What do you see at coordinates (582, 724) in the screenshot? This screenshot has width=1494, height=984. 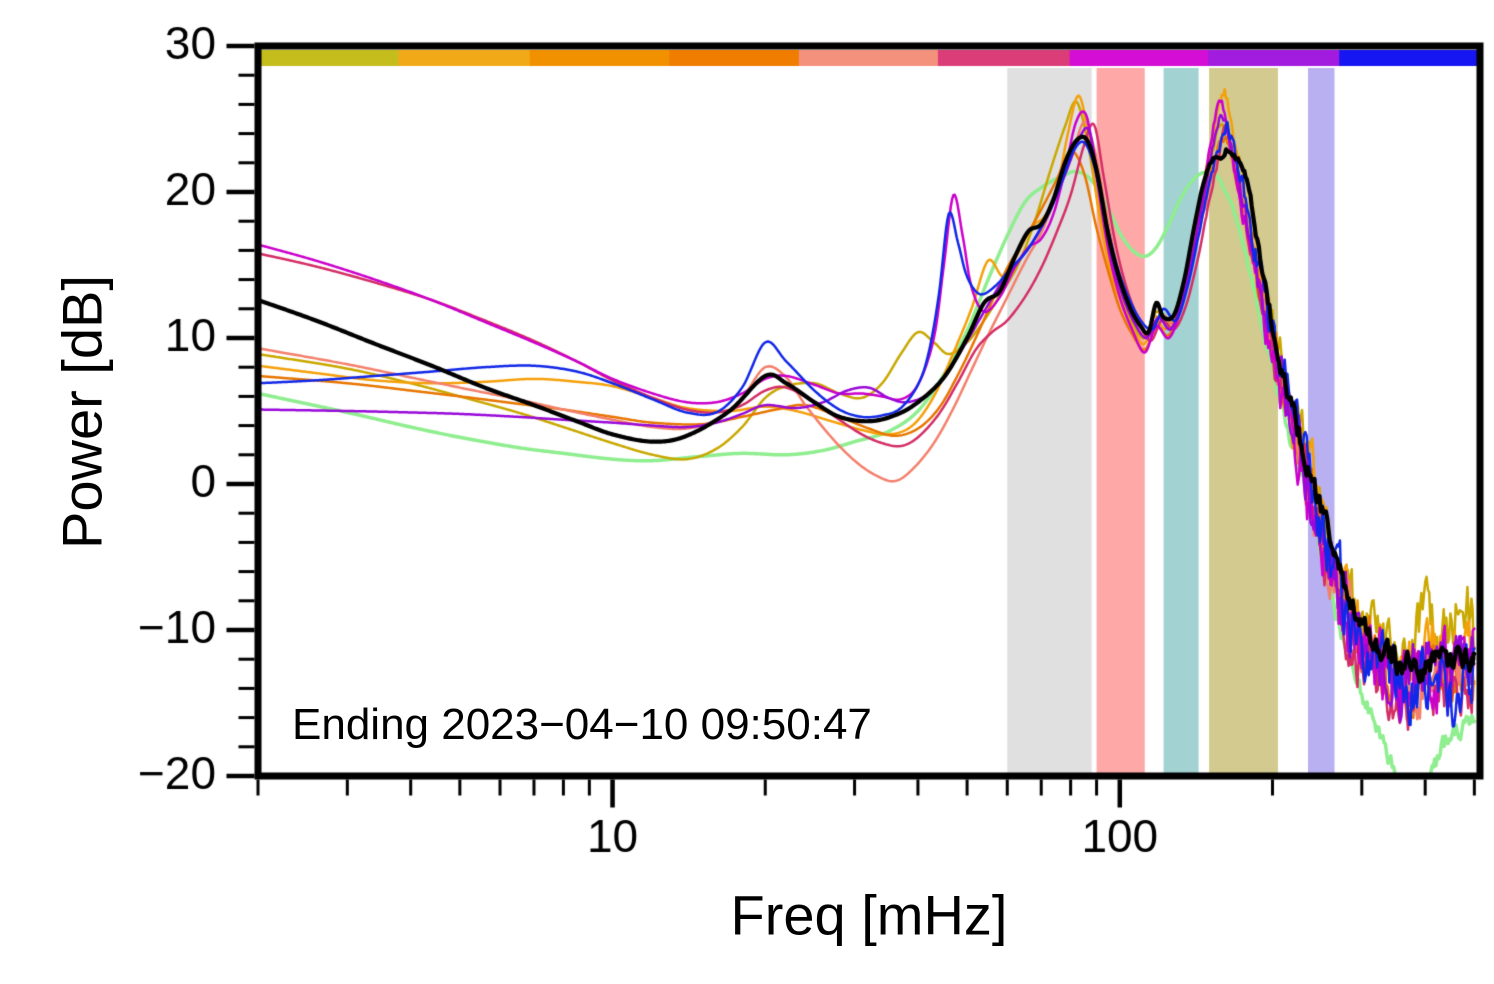 I see `ending-timestamp-annotation: Ending 2023−04−10 09:50:47` at bounding box center [582, 724].